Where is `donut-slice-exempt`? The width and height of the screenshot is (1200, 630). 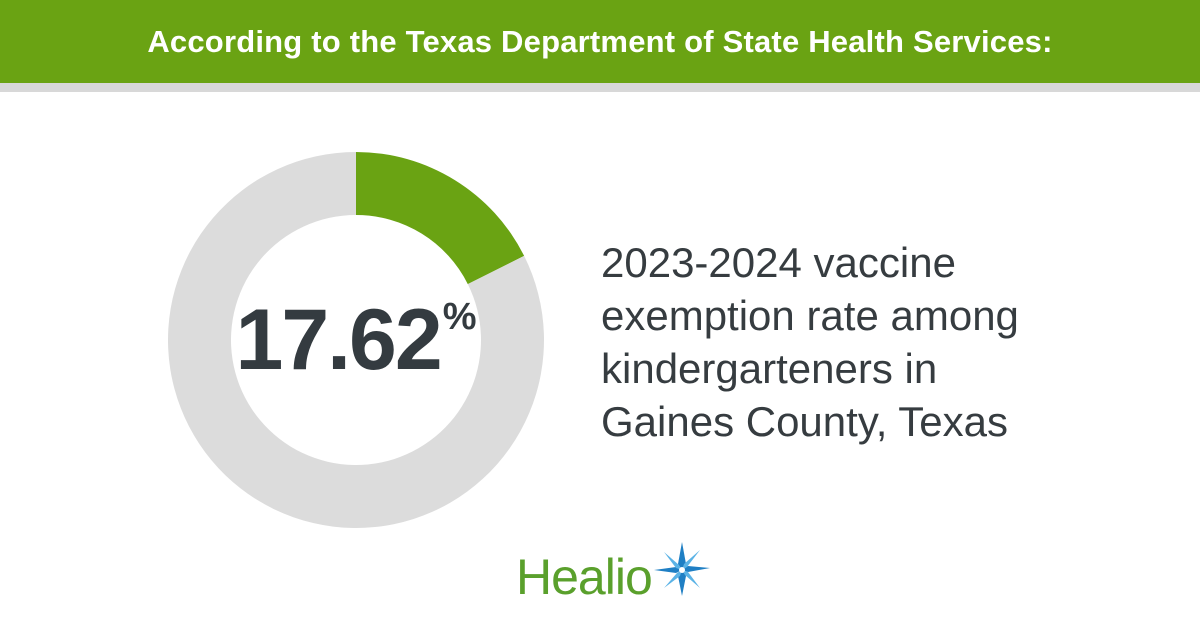
donut-slice-exempt is located at coordinates (440, 218).